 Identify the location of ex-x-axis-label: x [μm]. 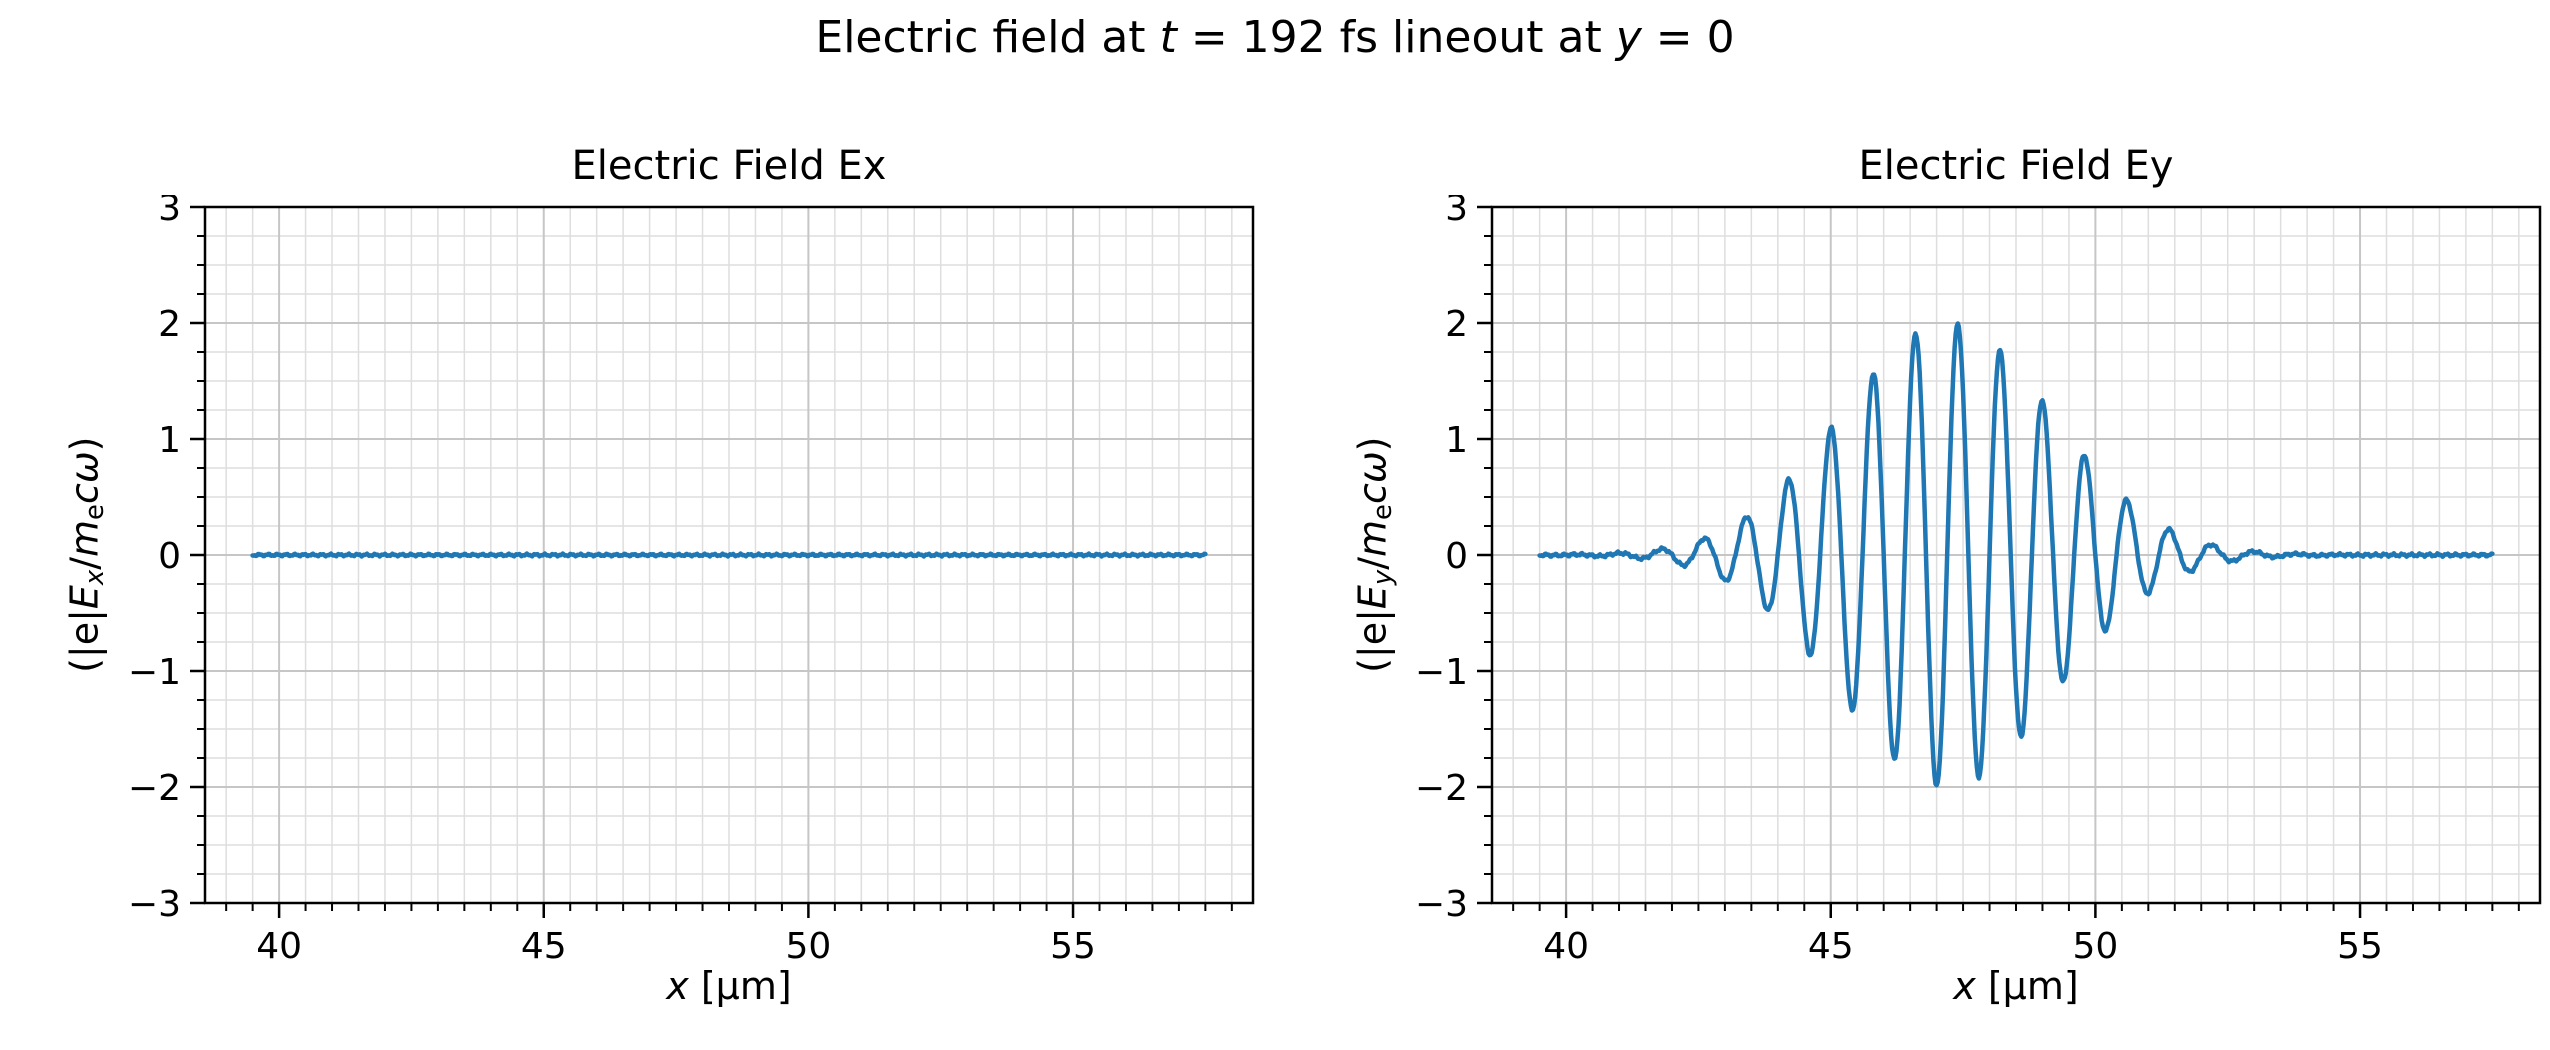
(729, 986).